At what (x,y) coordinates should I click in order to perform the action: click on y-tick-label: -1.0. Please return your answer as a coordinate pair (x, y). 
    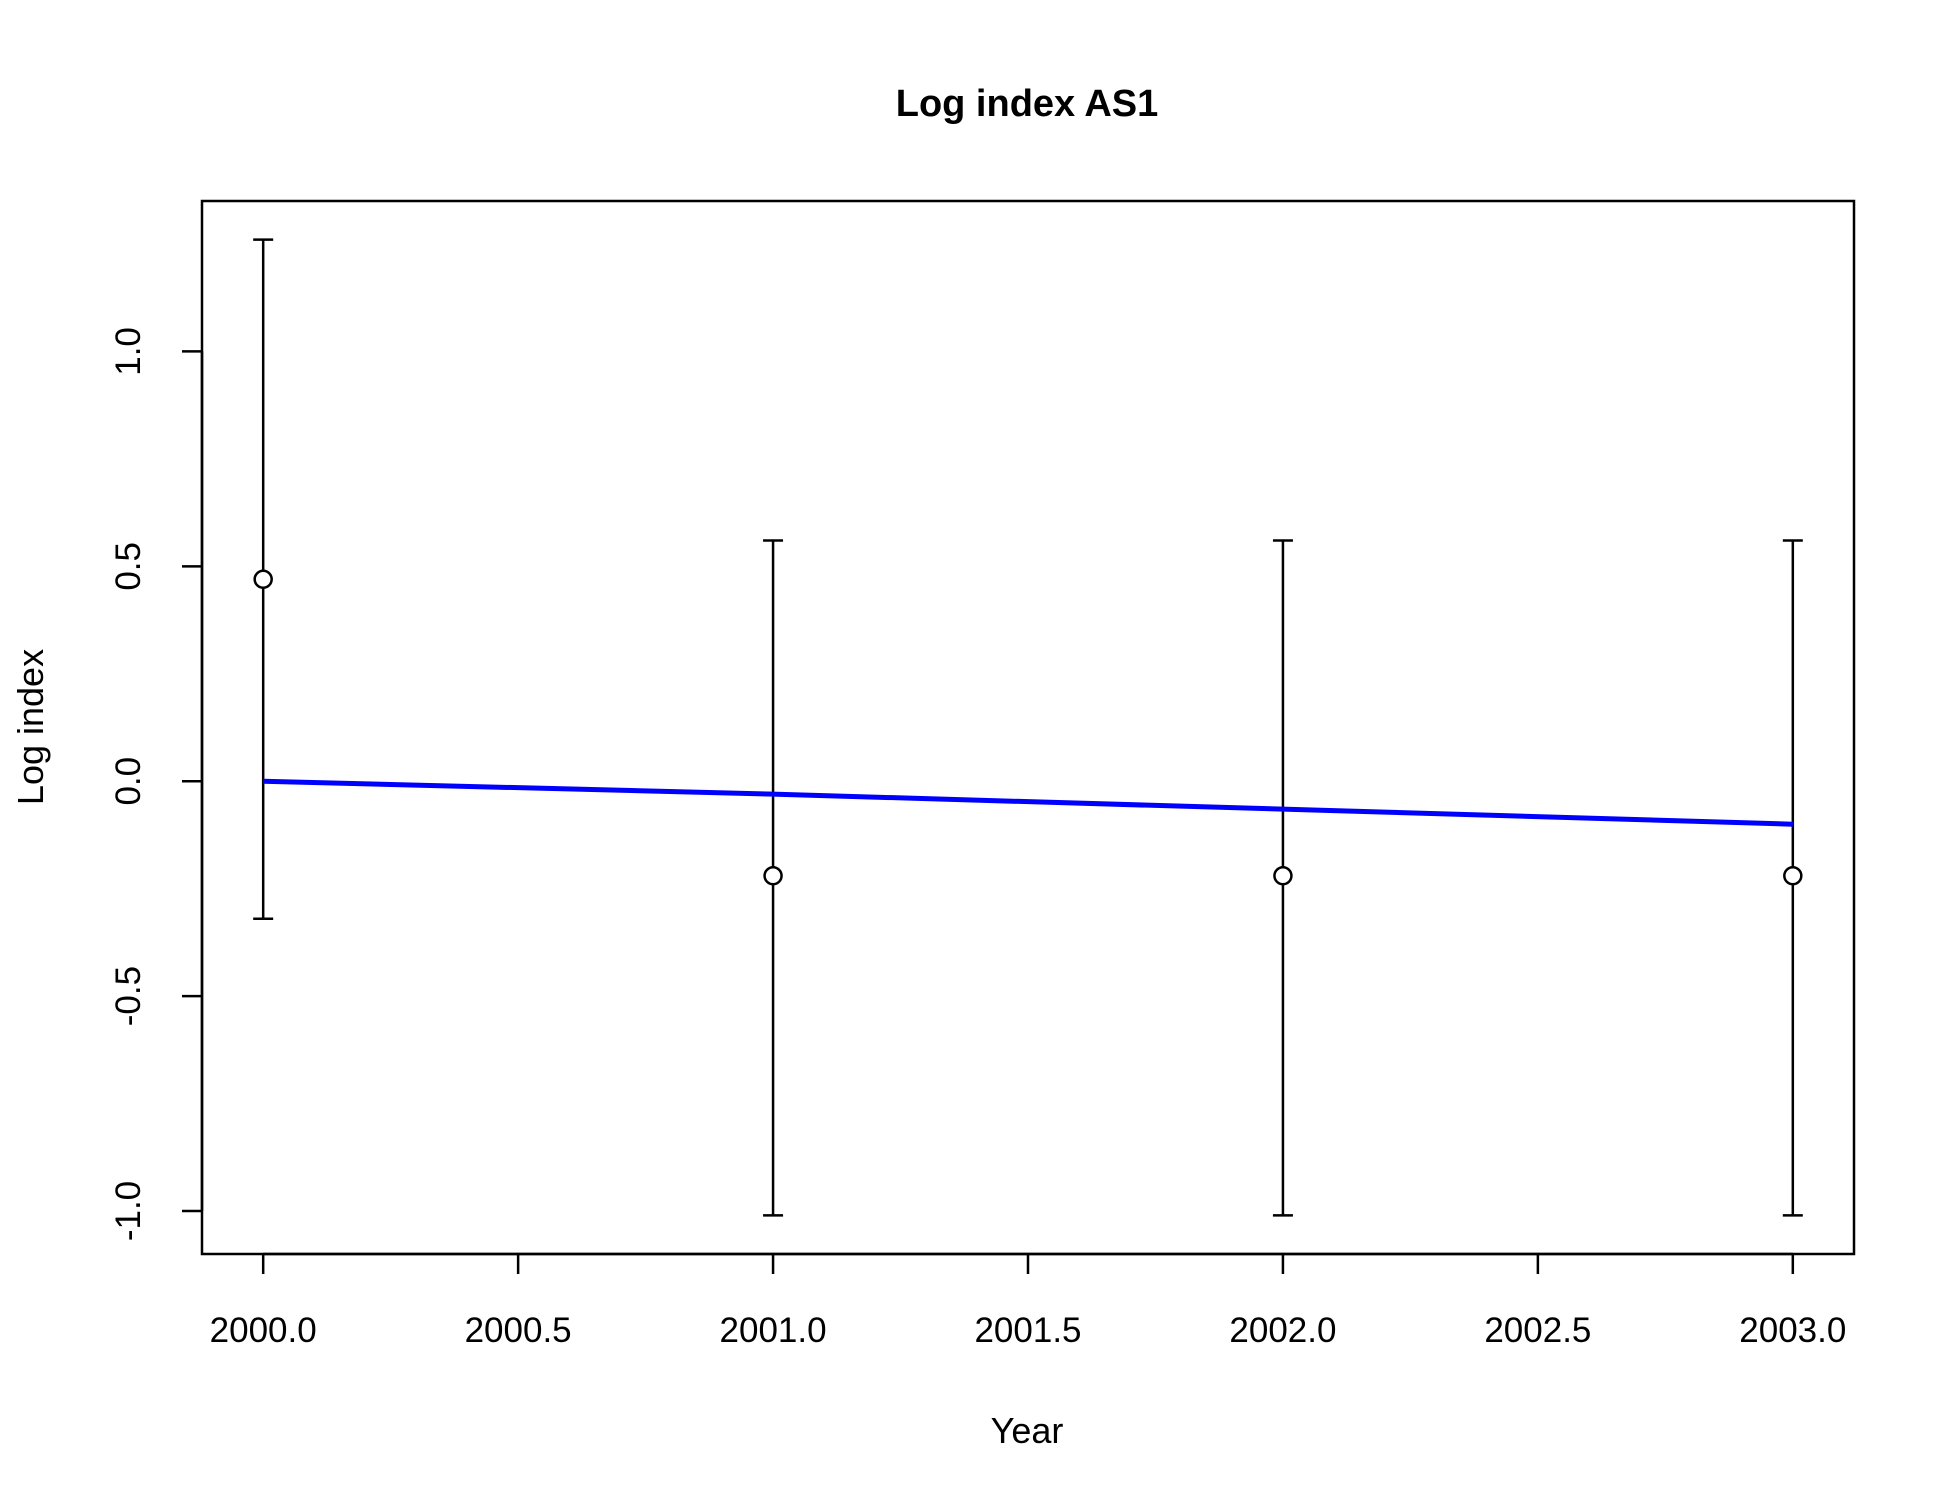
    Looking at the image, I should click on (128, 1211).